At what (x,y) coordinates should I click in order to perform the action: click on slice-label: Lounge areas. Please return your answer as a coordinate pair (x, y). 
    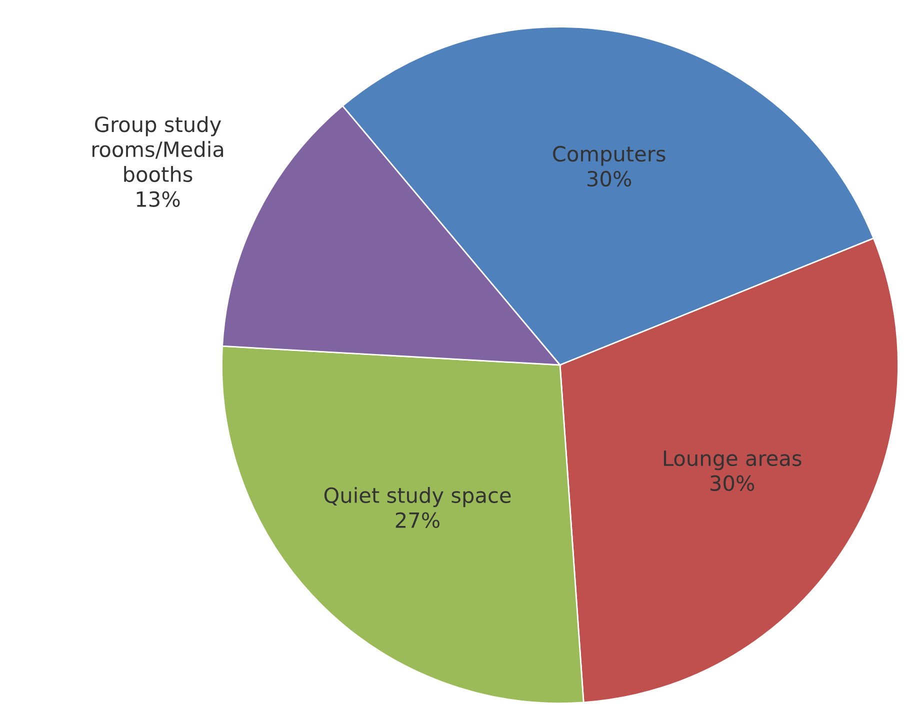
    Looking at the image, I should click on (733, 460).